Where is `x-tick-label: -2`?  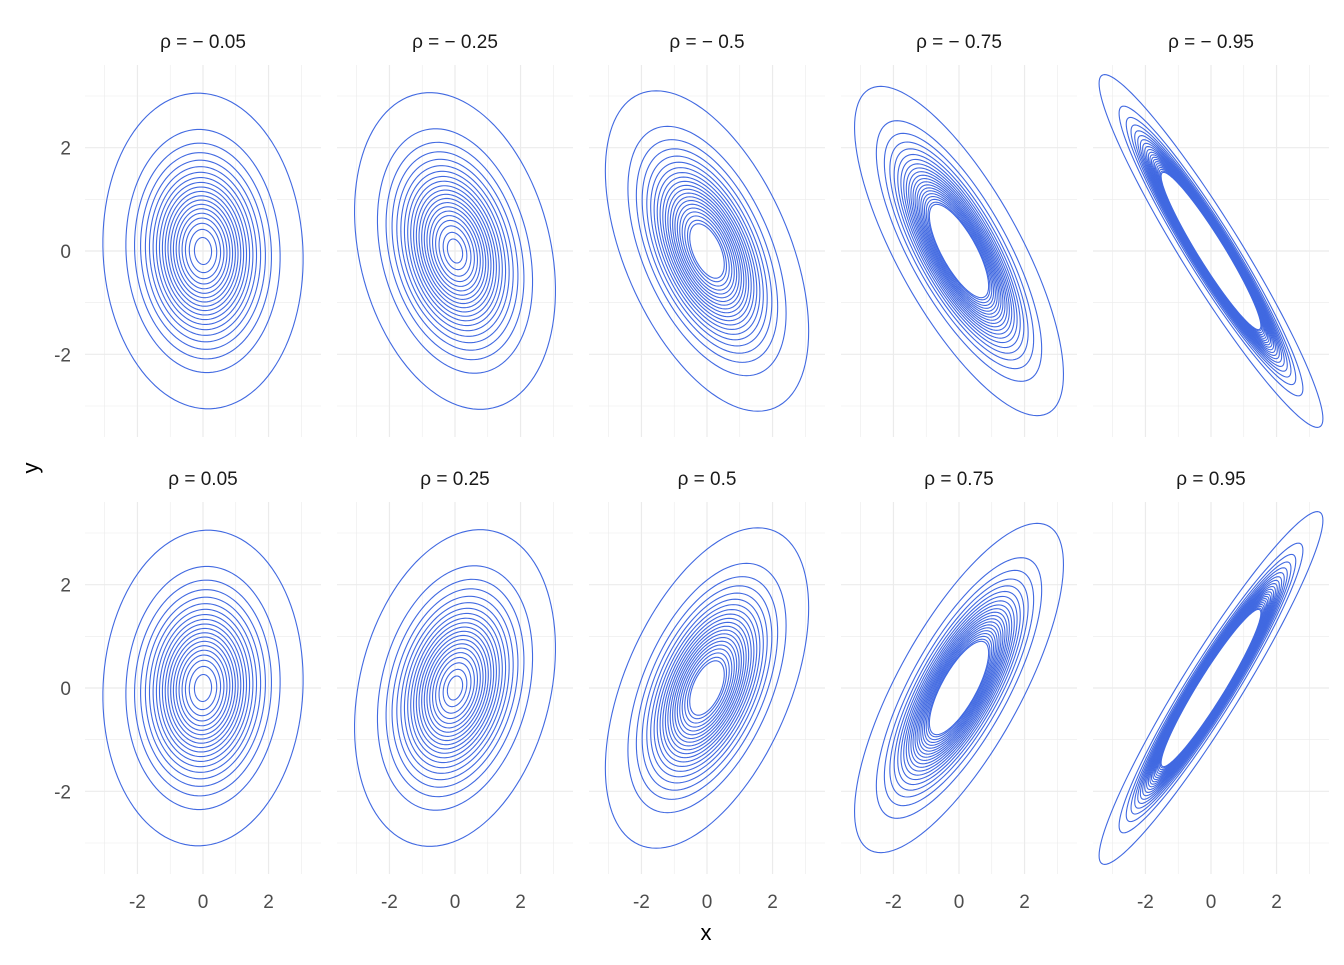 x-tick-label: -2 is located at coordinates (137, 902).